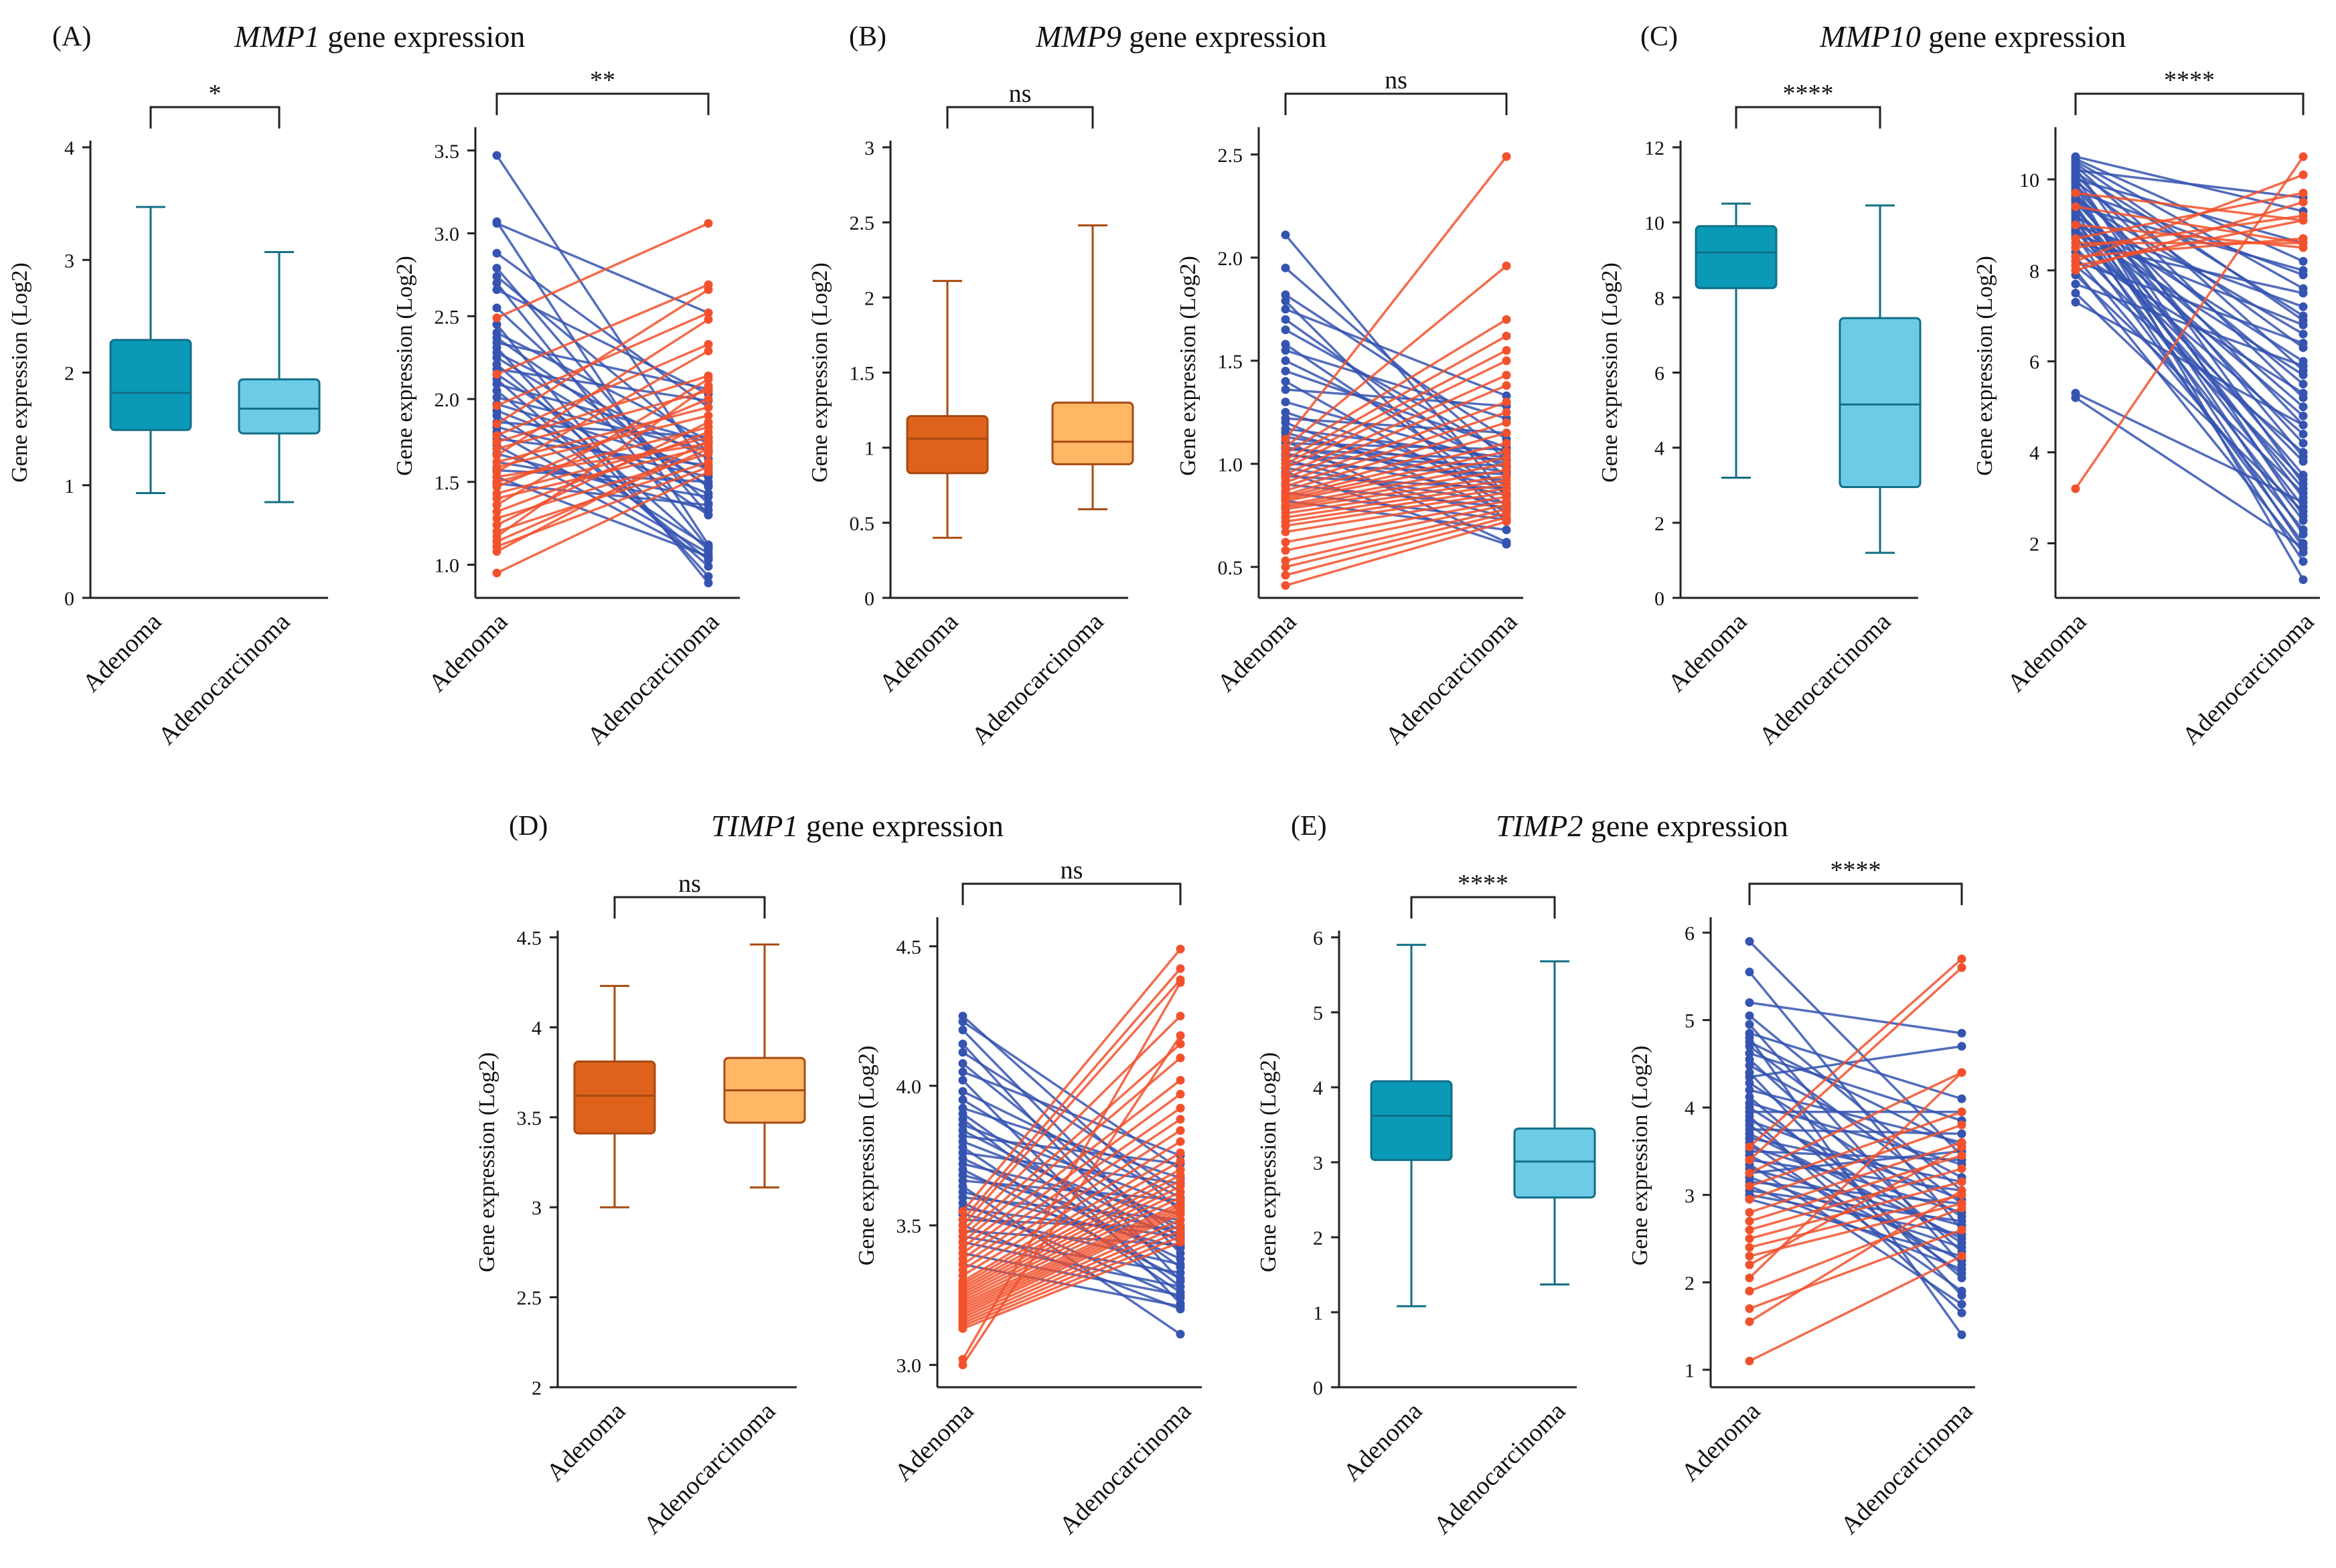  What do you see at coordinates (1855, 893) in the screenshot?
I see `significance-bracket` at bounding box center [1855, 893].